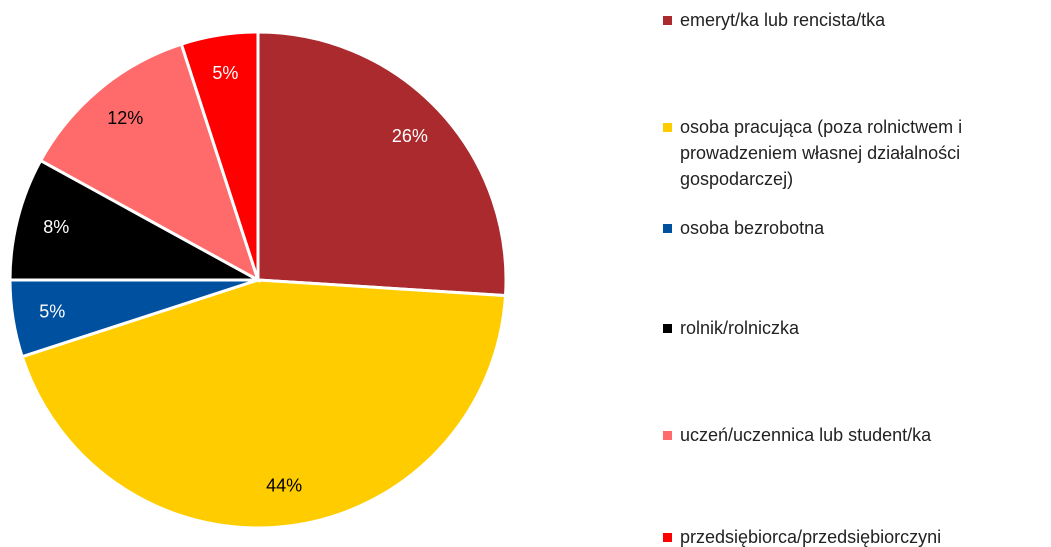  Describe the element at coordinates (284, 485) in the screenshot. I see `data-label: 44%` at that location.